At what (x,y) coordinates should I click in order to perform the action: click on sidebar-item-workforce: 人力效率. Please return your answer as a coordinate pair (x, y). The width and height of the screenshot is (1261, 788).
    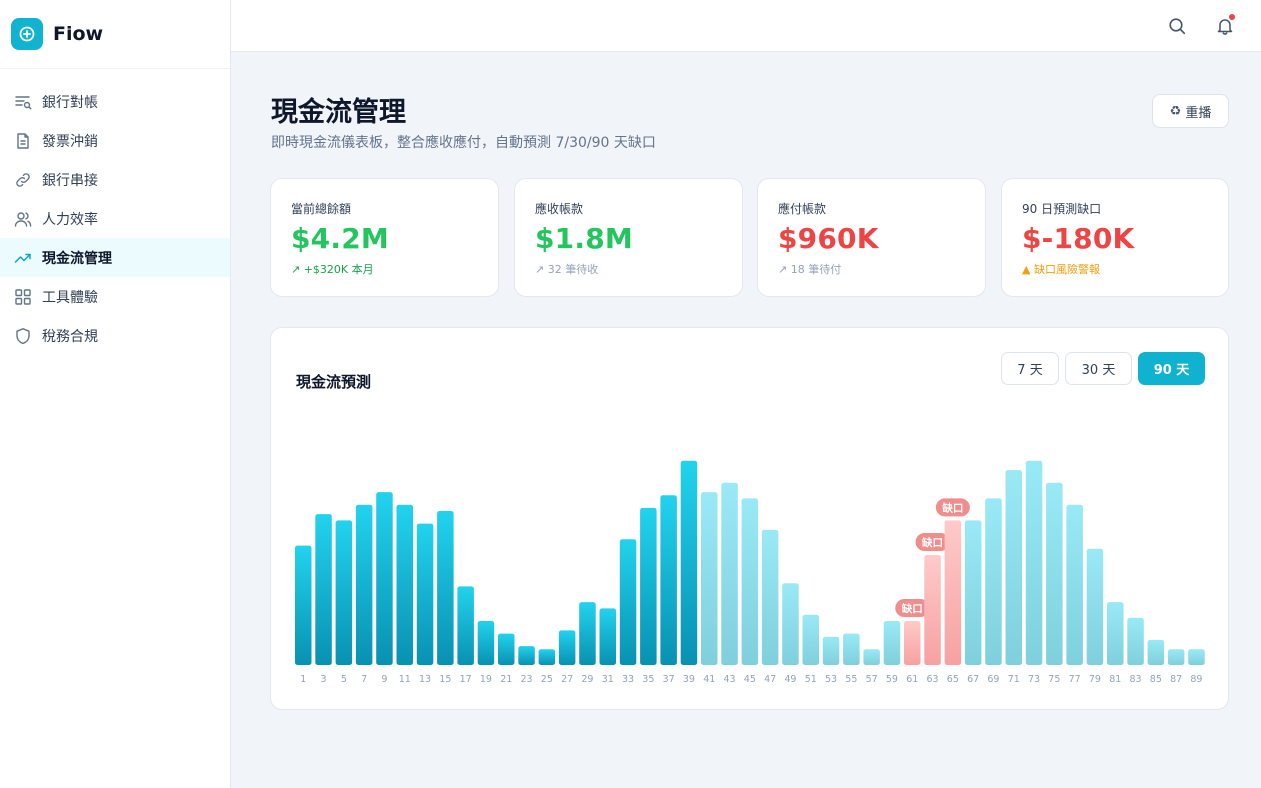
    Looking at the image, I should click on (115, 218).